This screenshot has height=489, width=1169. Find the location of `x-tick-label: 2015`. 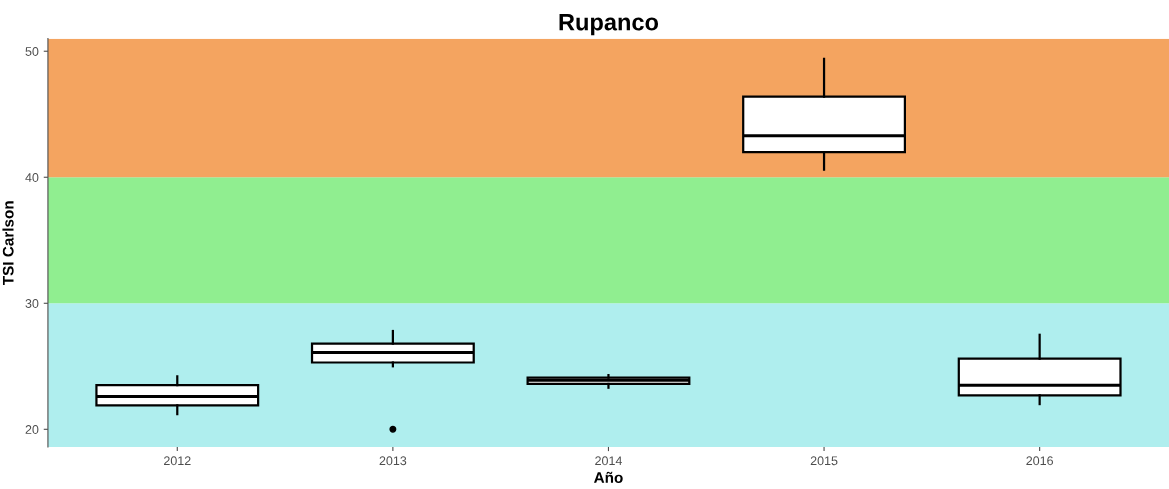

x-tick-label: 2015 is located at coordinates (824, 461).